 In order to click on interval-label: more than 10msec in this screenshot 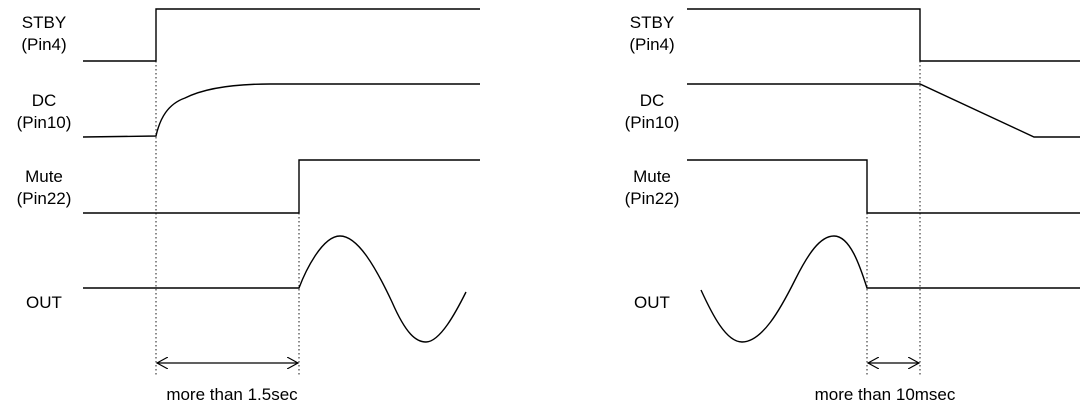, I will do `click(885, 394)`.